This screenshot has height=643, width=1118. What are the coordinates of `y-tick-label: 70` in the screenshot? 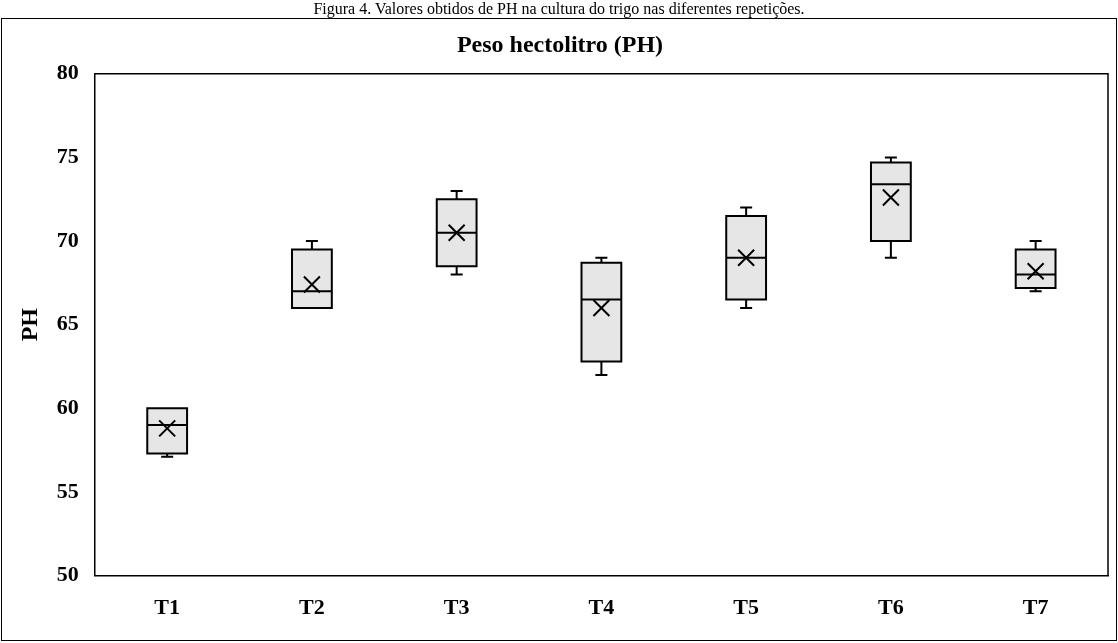 It's located at (67, 239).